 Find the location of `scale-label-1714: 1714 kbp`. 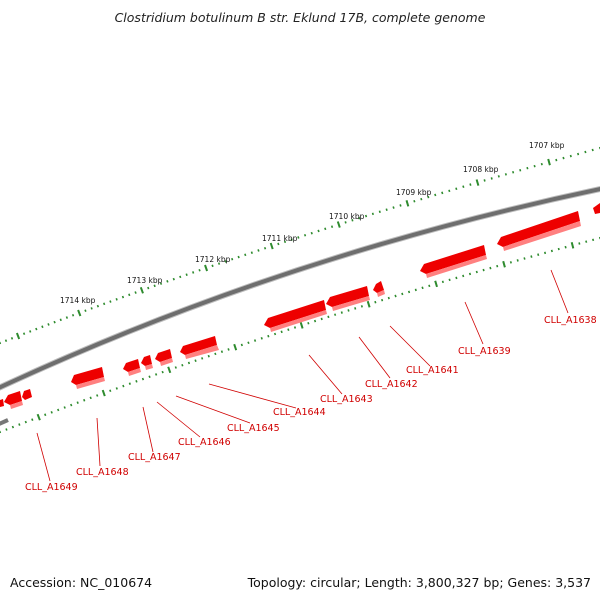

scale-label-1714: 1714 kbp is located at coordinates (78, 300).